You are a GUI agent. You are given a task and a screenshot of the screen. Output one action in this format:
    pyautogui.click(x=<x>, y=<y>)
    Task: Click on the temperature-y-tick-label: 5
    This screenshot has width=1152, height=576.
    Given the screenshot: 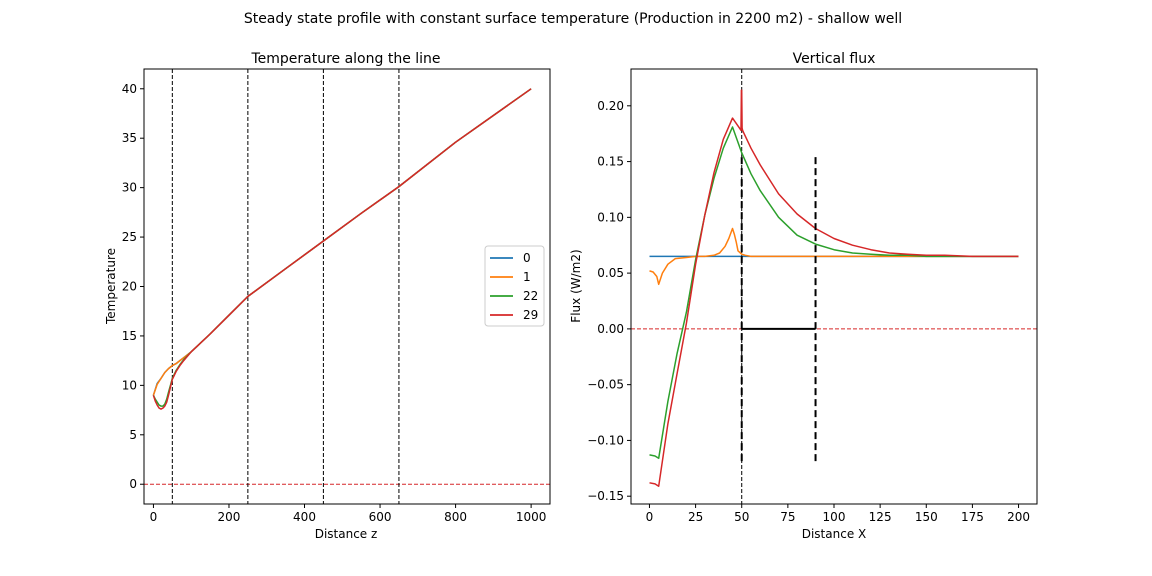 What is the action you would take?
    pyautogui.click(x=133, y=435)
    